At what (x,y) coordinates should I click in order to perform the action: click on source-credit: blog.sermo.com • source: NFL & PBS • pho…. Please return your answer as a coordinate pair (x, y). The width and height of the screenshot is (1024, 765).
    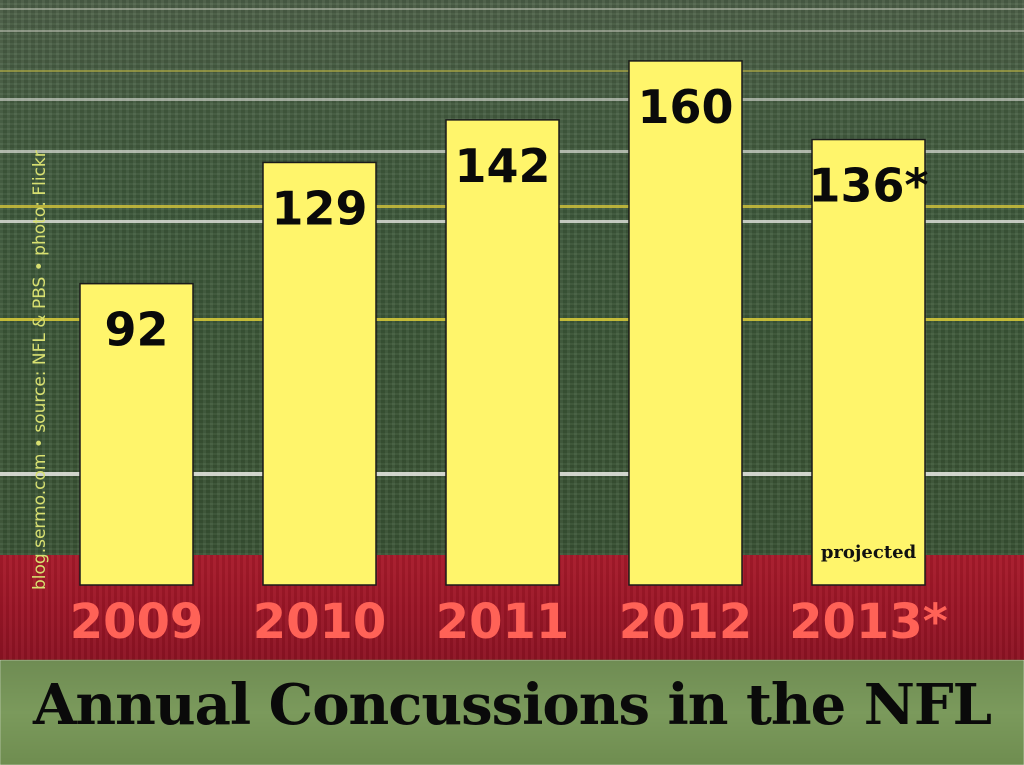
    Looking at the image, I should click on (40, 370).